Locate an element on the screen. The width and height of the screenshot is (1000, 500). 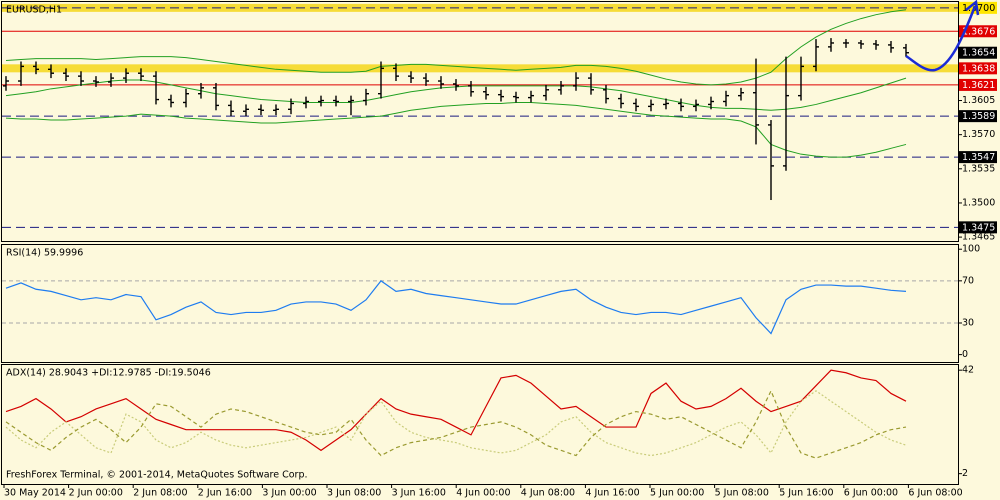
x-tick-label: 6 Jun 08:00 is located at coordinates (935, 493).